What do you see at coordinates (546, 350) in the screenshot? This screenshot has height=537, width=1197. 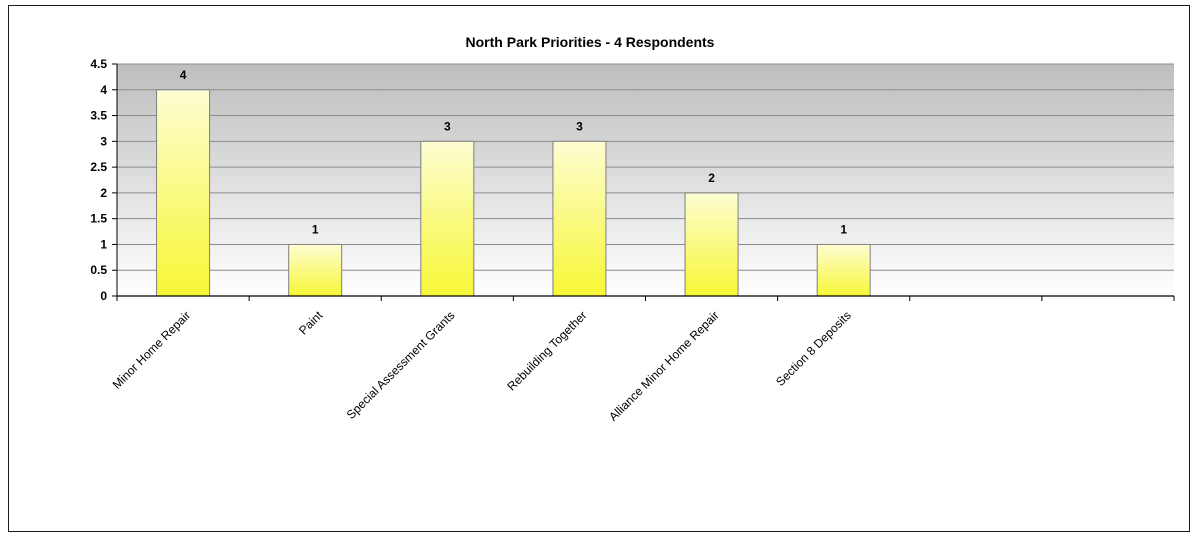 I see `category-label: Rebuilding Together` at bounding box center [546, 350].